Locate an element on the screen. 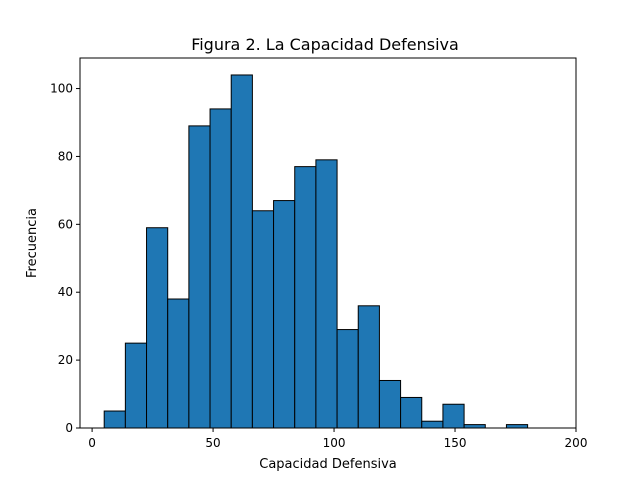 The image size is (640, 480). x-tick-label: 150 is located at coordinates (455, 443).